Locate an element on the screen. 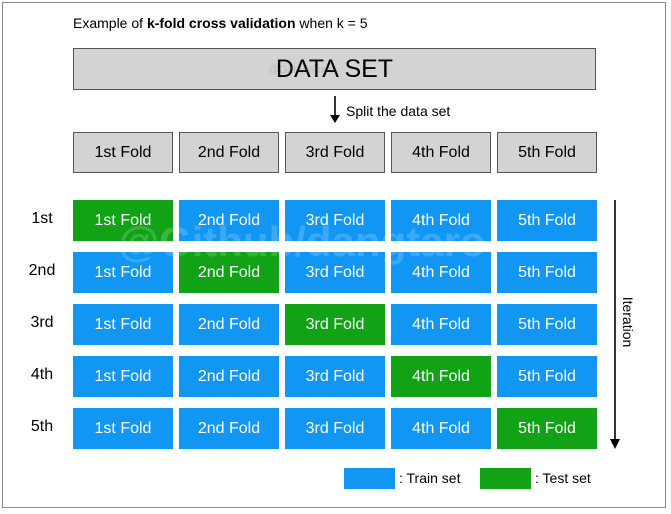 The width and height of the screenshot is (671, 514). iteration-row-4: 1st Fold 2nd Fold 3rd Fold 4th Fold 5th Fold is located at coordinates (335, 376).